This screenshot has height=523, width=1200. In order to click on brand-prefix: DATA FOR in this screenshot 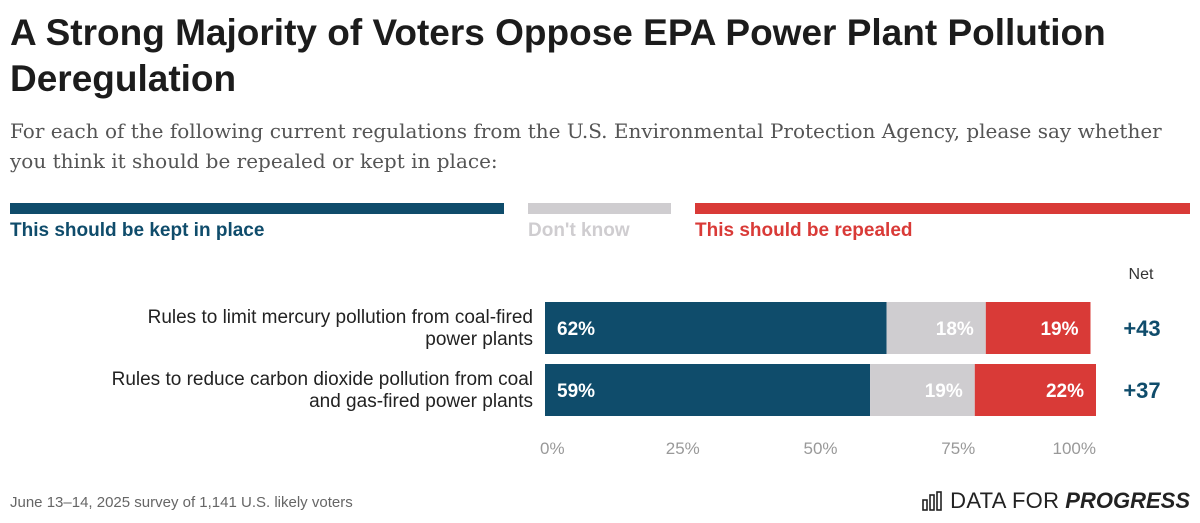, I will do `click(1005, 500)`.